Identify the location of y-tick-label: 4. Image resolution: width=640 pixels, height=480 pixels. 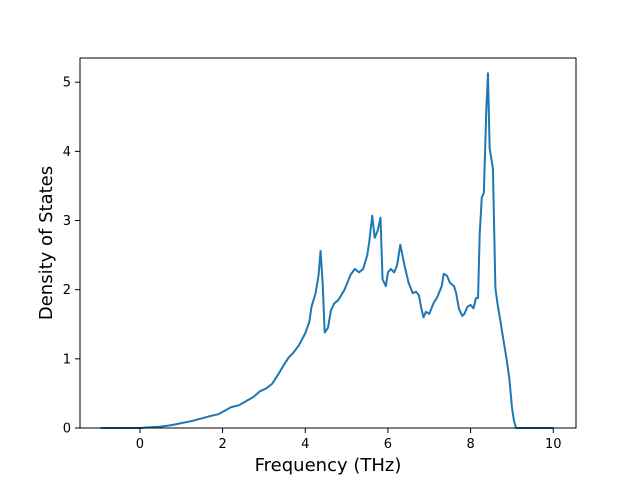
(67, 152).